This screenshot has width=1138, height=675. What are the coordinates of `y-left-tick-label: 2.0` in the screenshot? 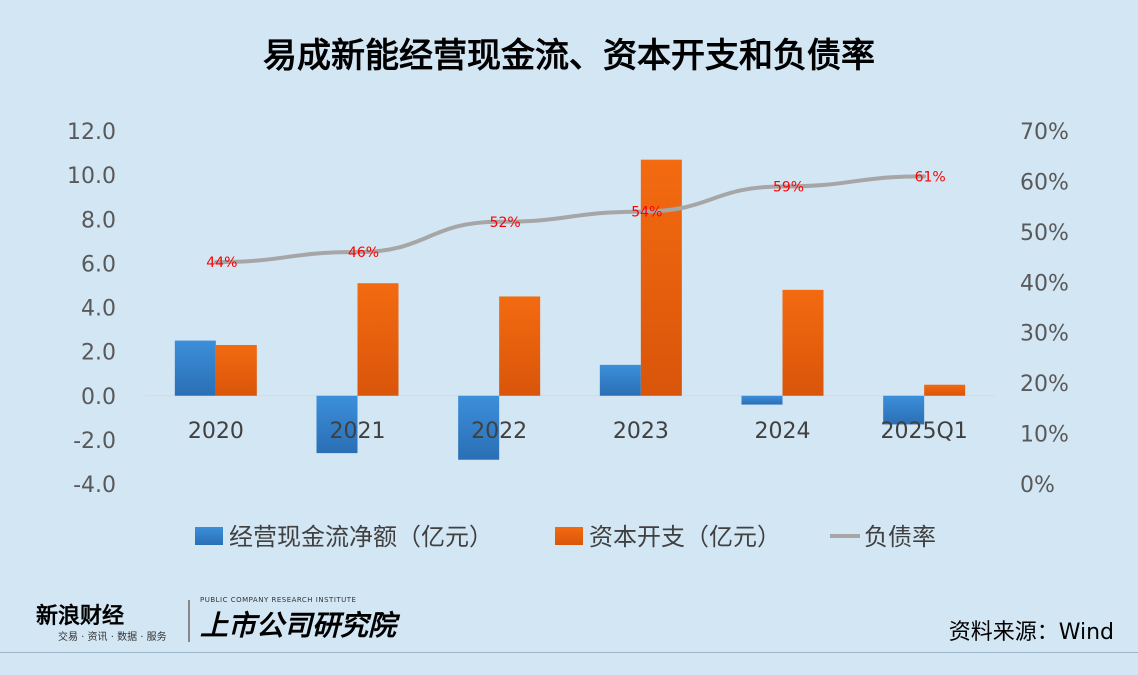 It's located at (98, 353).